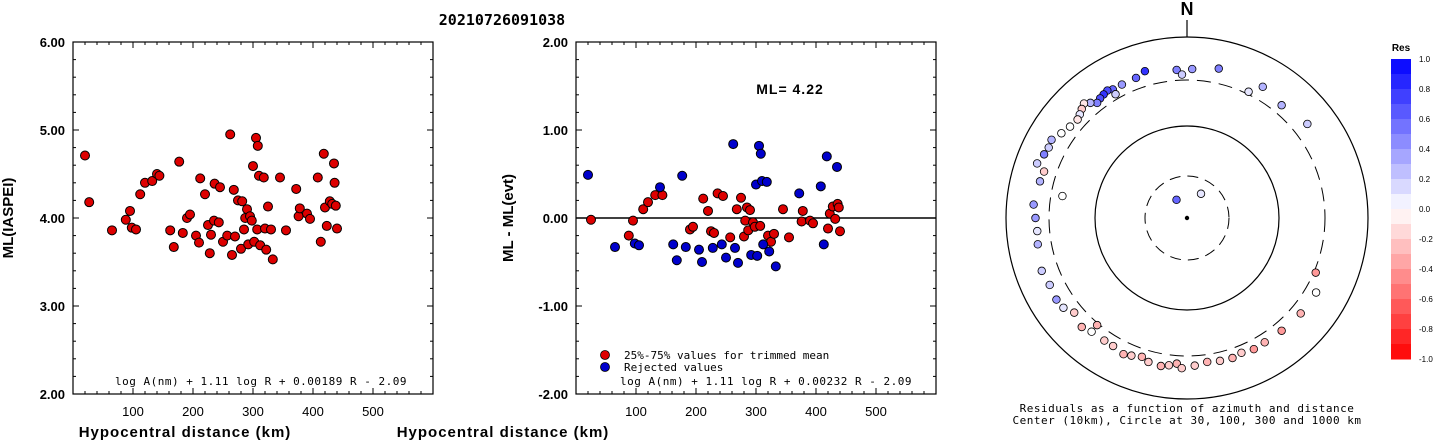  I want to click on y-tick-label: 5.00, so click(52, 130).